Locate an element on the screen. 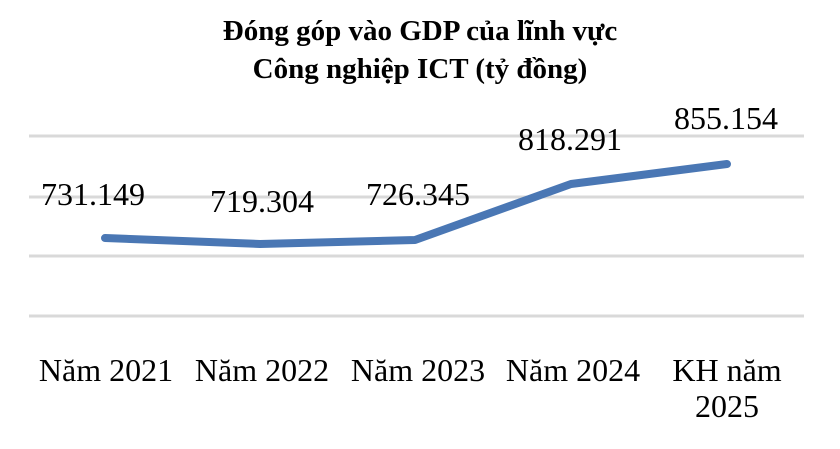 This screenshot has width=840, height=449. data-label: 731.149 is located at coordinates (93, 194).